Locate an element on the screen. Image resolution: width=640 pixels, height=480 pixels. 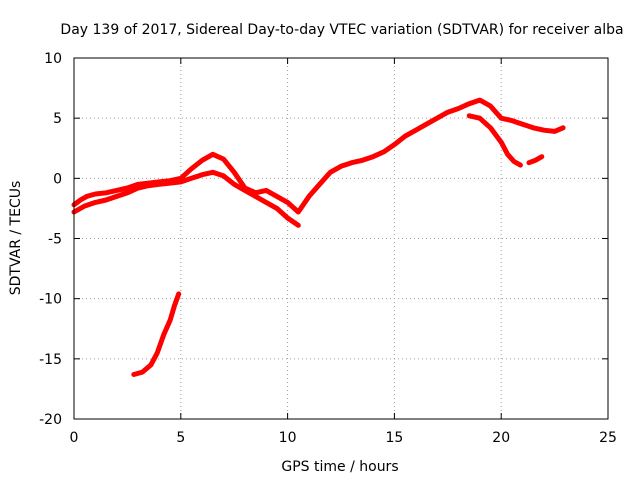
x-tick-label: 20 is located at coordinates (501, 438).